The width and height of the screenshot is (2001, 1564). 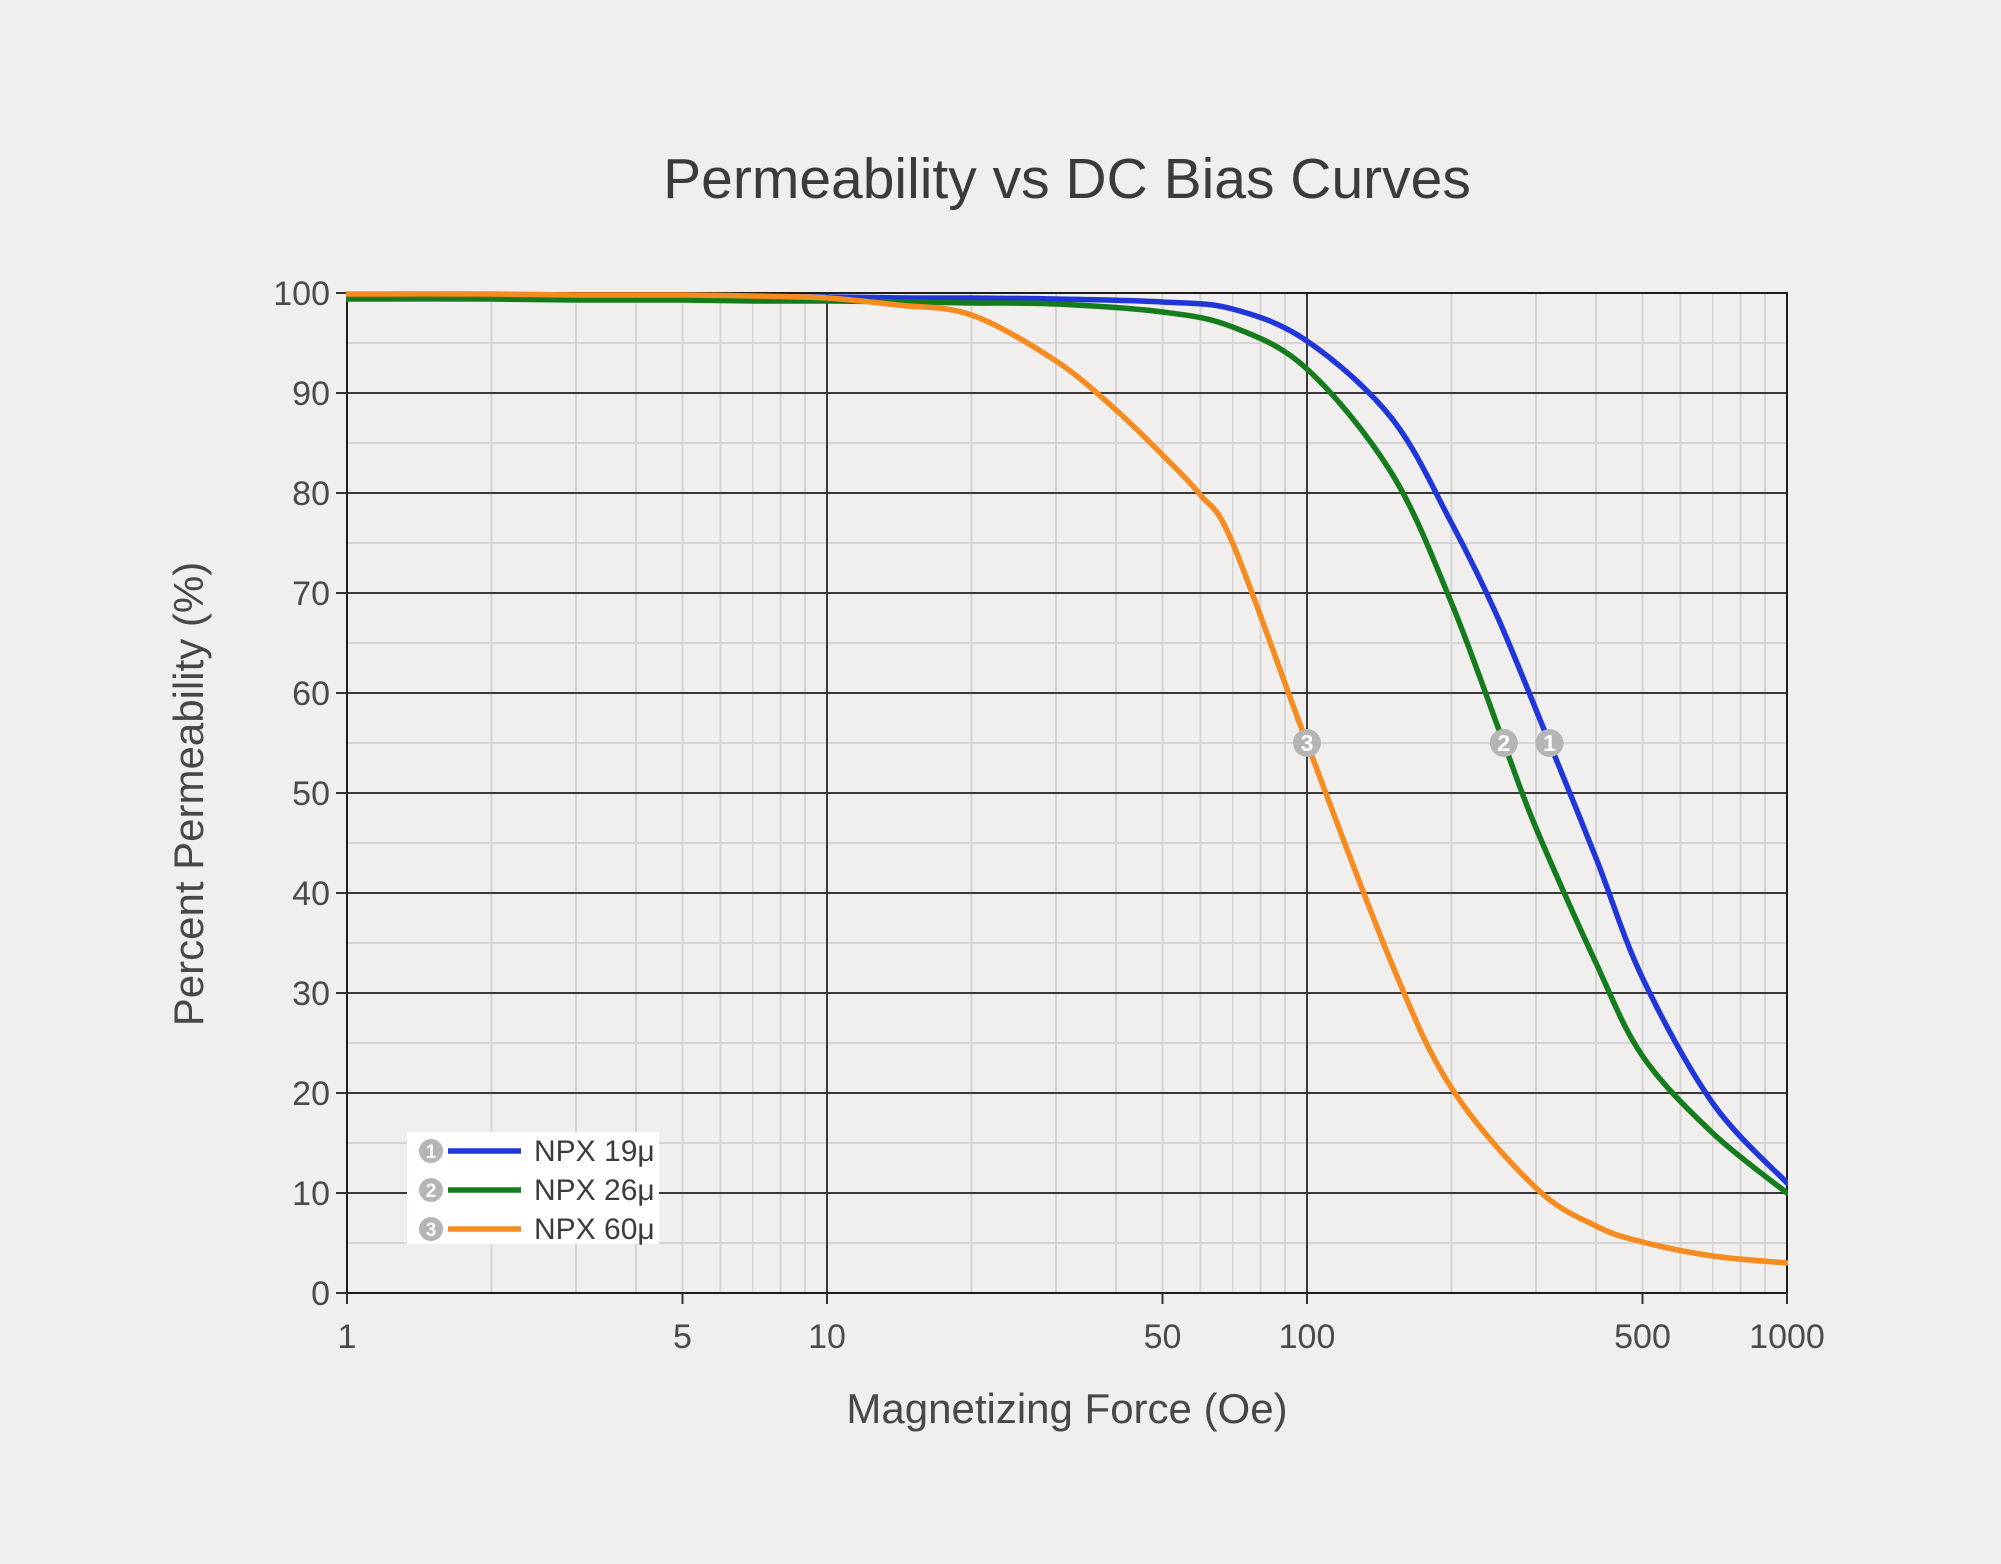 What do you see at coordinates (594, 1190) in the screenshot?
I see `legend-label: NPX 26μ` at bounding box center [594, 1190].